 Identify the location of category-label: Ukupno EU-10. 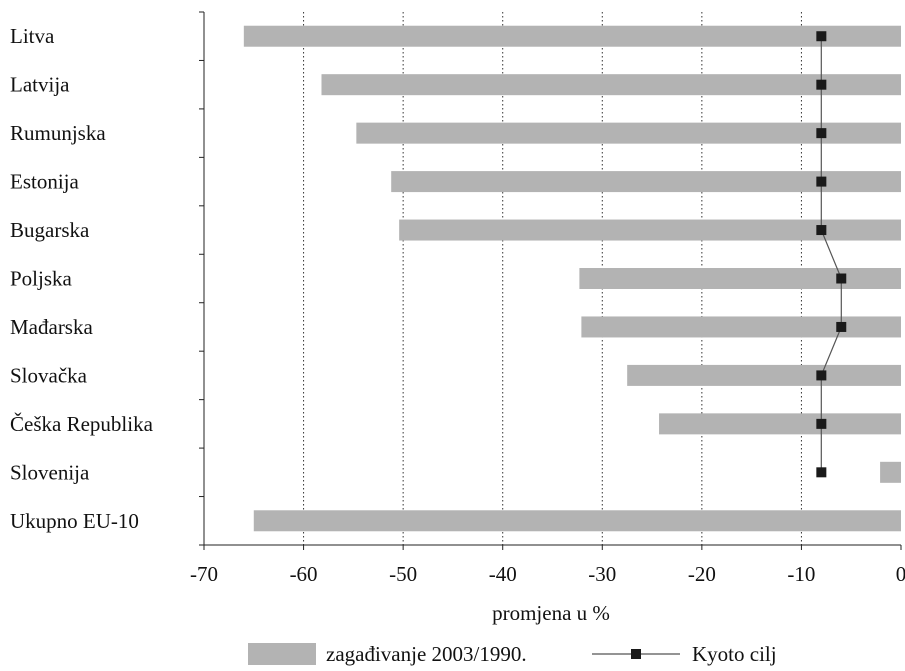
(74, 521).